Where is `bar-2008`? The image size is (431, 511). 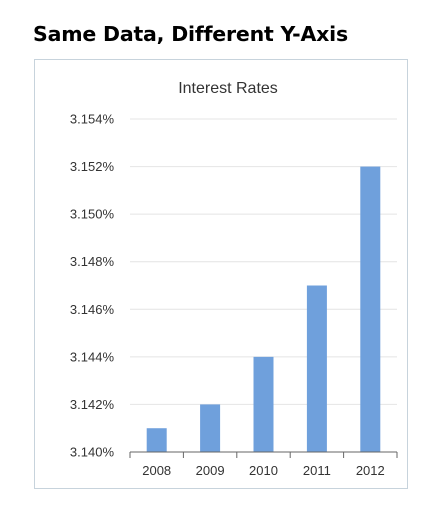
bar-2008 is located at coordinates (156, 440).